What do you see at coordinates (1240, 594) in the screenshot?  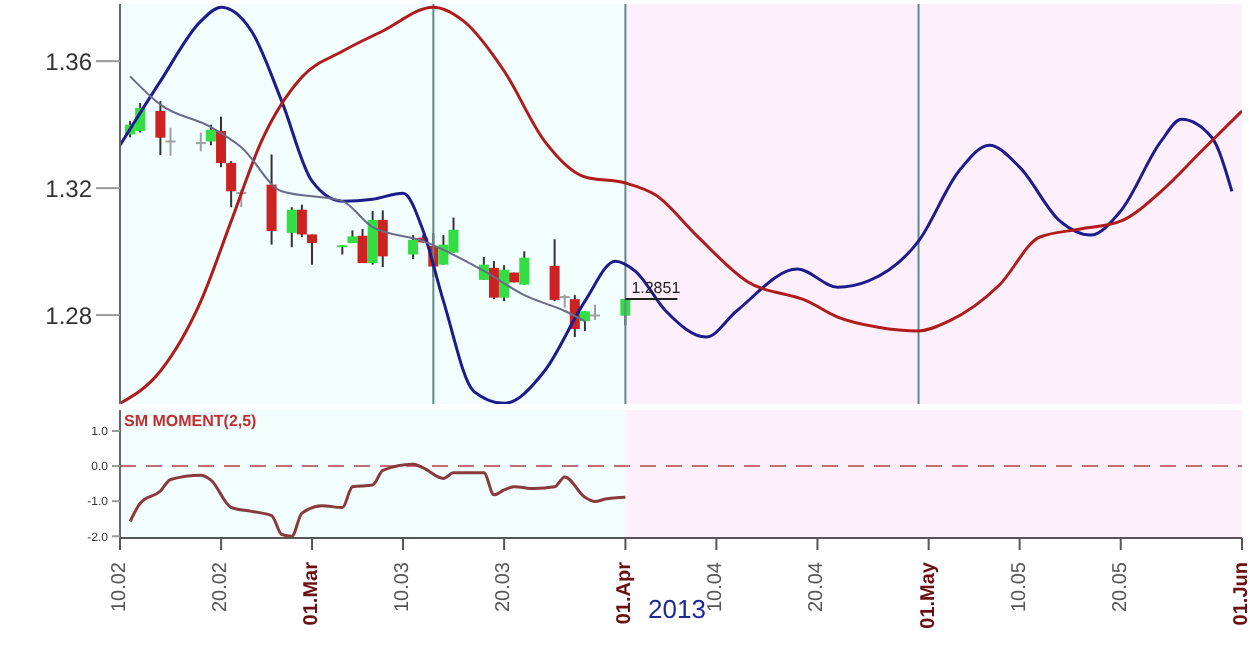 I see `x-tick-label: 01.Jun` at bounding box center [1240, 594].